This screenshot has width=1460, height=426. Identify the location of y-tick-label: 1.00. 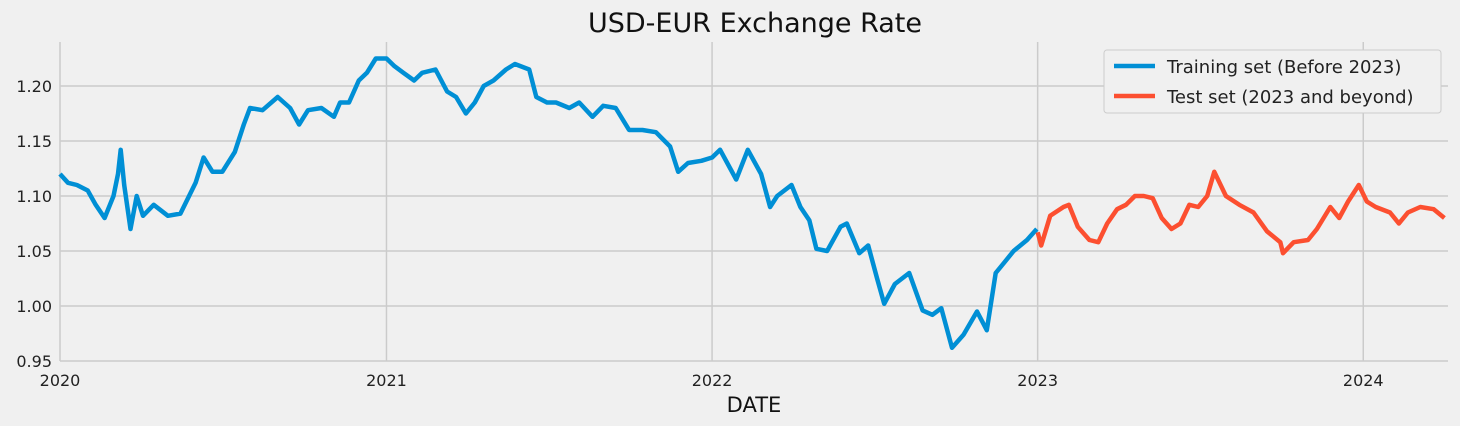
(34, 306).